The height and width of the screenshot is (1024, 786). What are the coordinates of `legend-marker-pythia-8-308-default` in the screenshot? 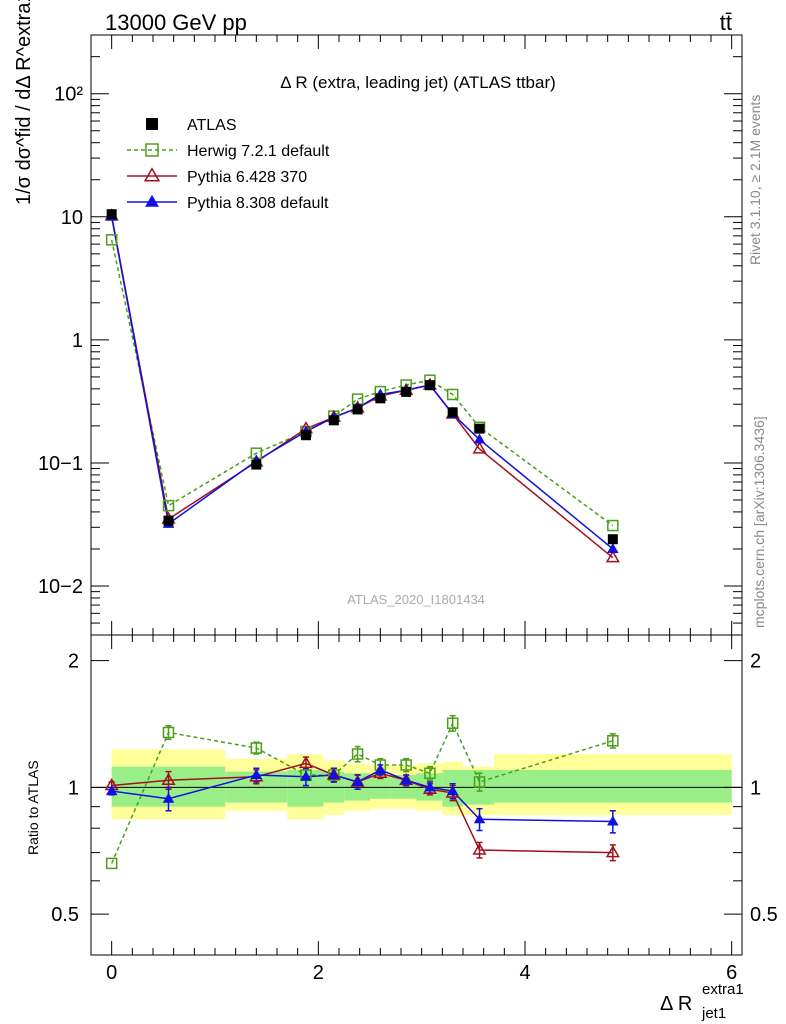 It's located at (152, 200).